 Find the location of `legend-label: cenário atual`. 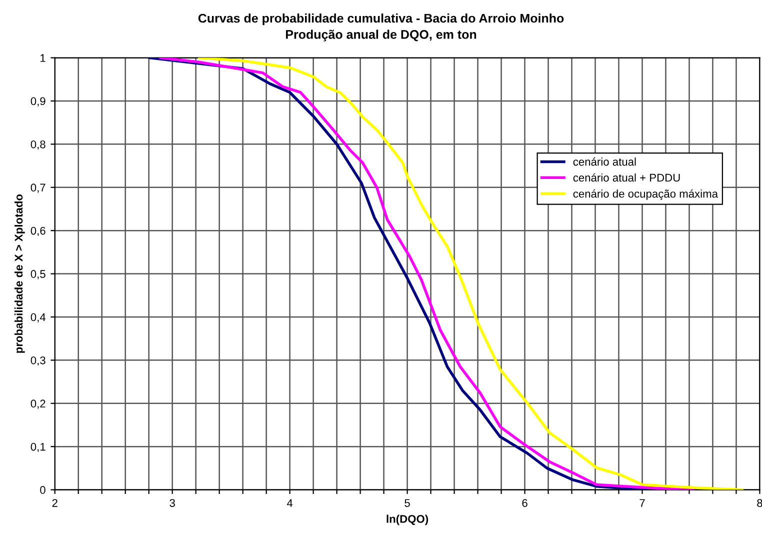

legend-label: cenário atual is located at coordinates (604, 161).